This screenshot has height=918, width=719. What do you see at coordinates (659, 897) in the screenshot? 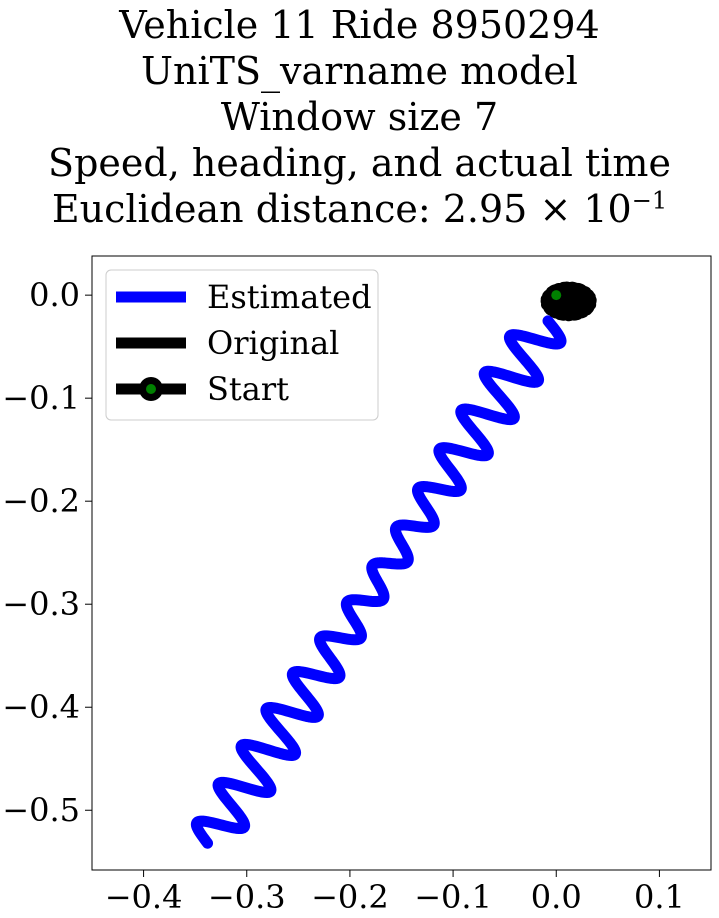
I see `x-tick-label: 0.1` at bounding box center [659, 897].